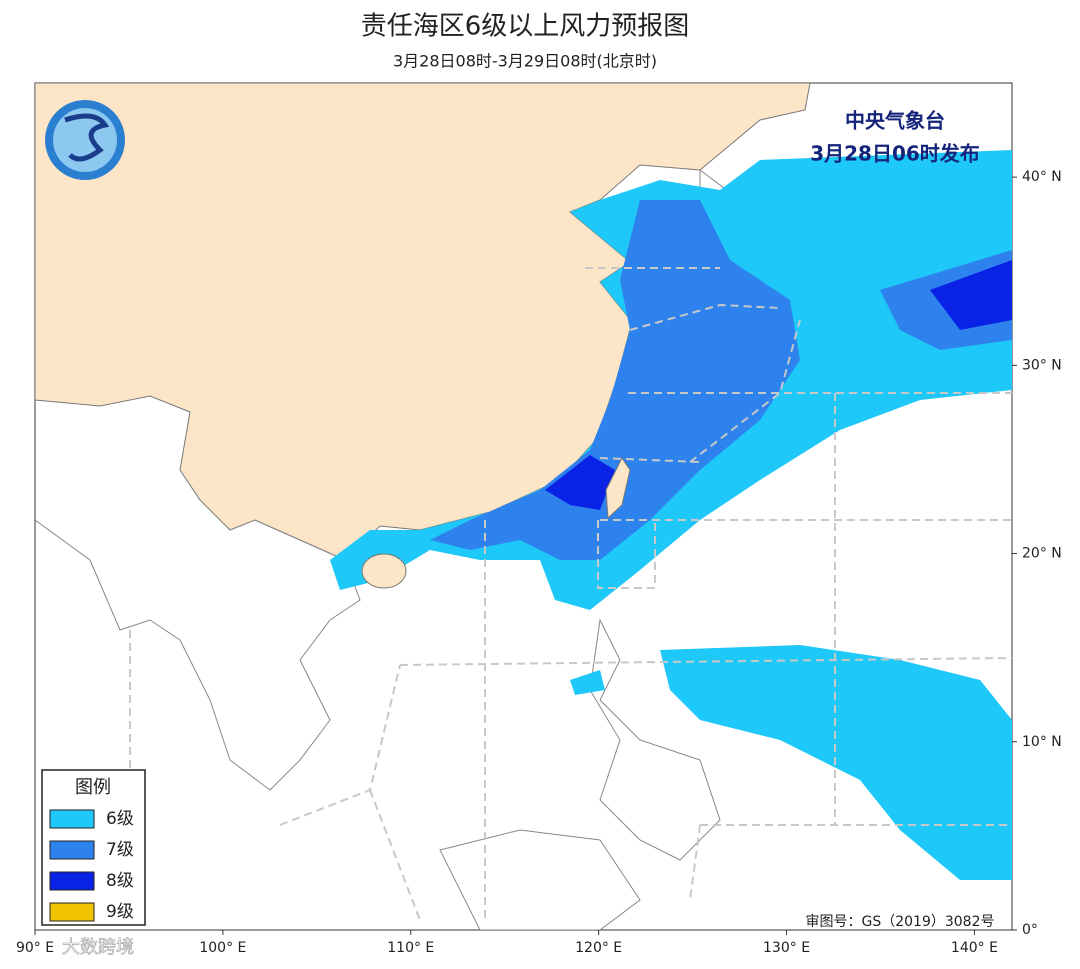 The height and width of the screenshot is (969, 1080). What do you see at coordinates (525, 61) in the screenshot?
I see `subtitle: 3月28日08时-3月29日08时(北京时)` at bounding box center [525, 61].